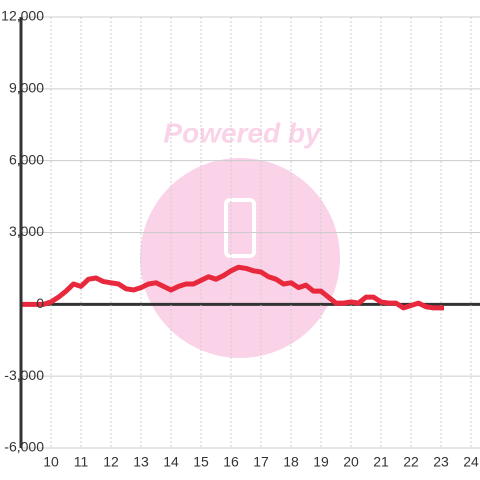 This screenshot has height=480, width=480. I want to click on y-tick-label: -3,000, so click(24, 375).